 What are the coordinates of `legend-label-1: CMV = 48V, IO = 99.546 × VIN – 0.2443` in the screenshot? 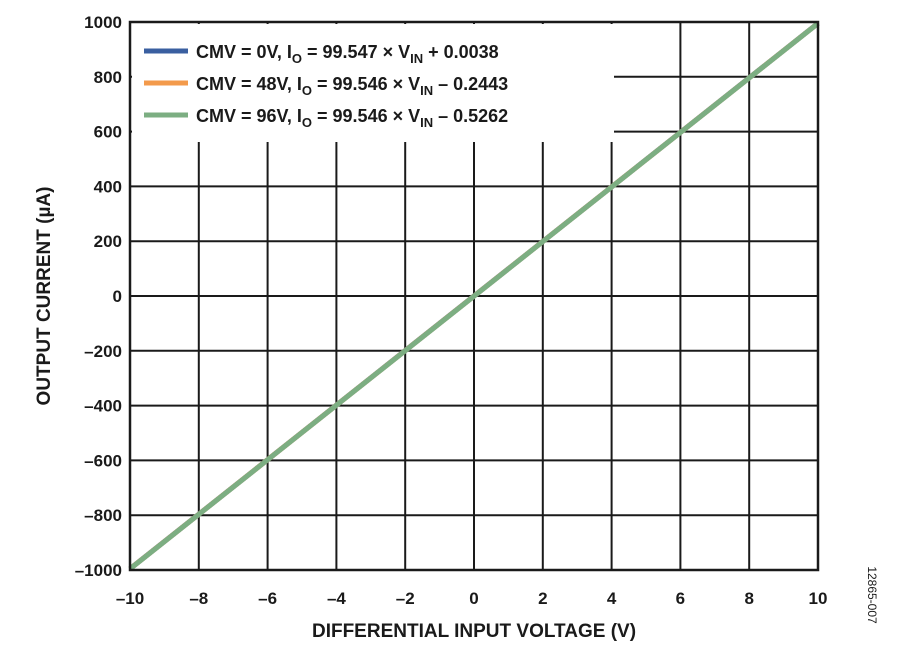 It's located at (352, 86).